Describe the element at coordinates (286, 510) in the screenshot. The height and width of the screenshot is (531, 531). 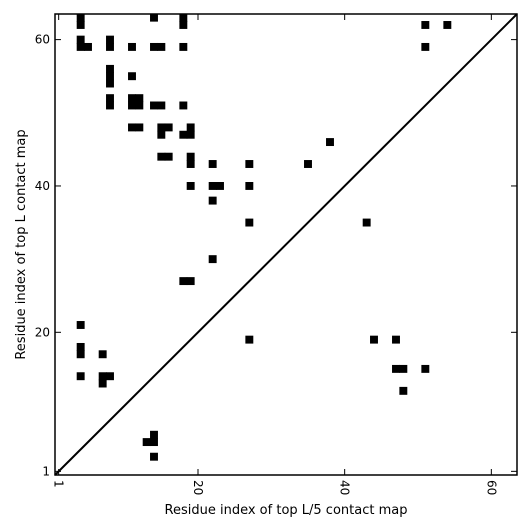
I see `x-axis-label: Residue index of top L/5 contact map` at that location.